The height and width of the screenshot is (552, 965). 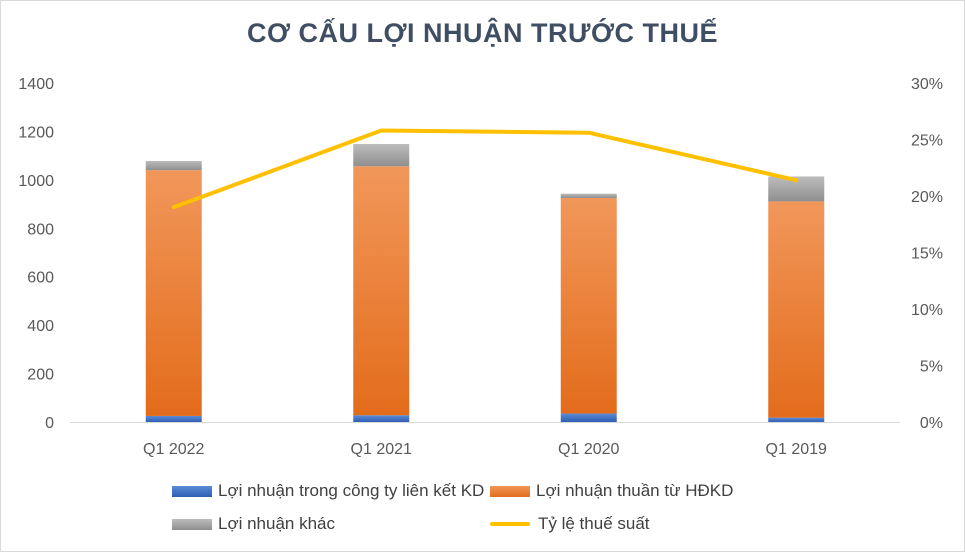 I want to click on x-tick-label: Q1 2019, so click(x=796, y=449).